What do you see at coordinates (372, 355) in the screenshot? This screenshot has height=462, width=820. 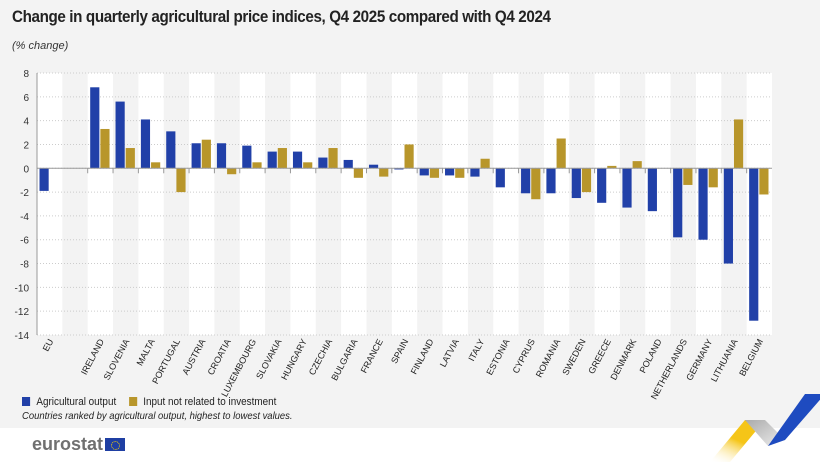 I see `x-tick-label: FRANCE` at bounding box center [372, 355].